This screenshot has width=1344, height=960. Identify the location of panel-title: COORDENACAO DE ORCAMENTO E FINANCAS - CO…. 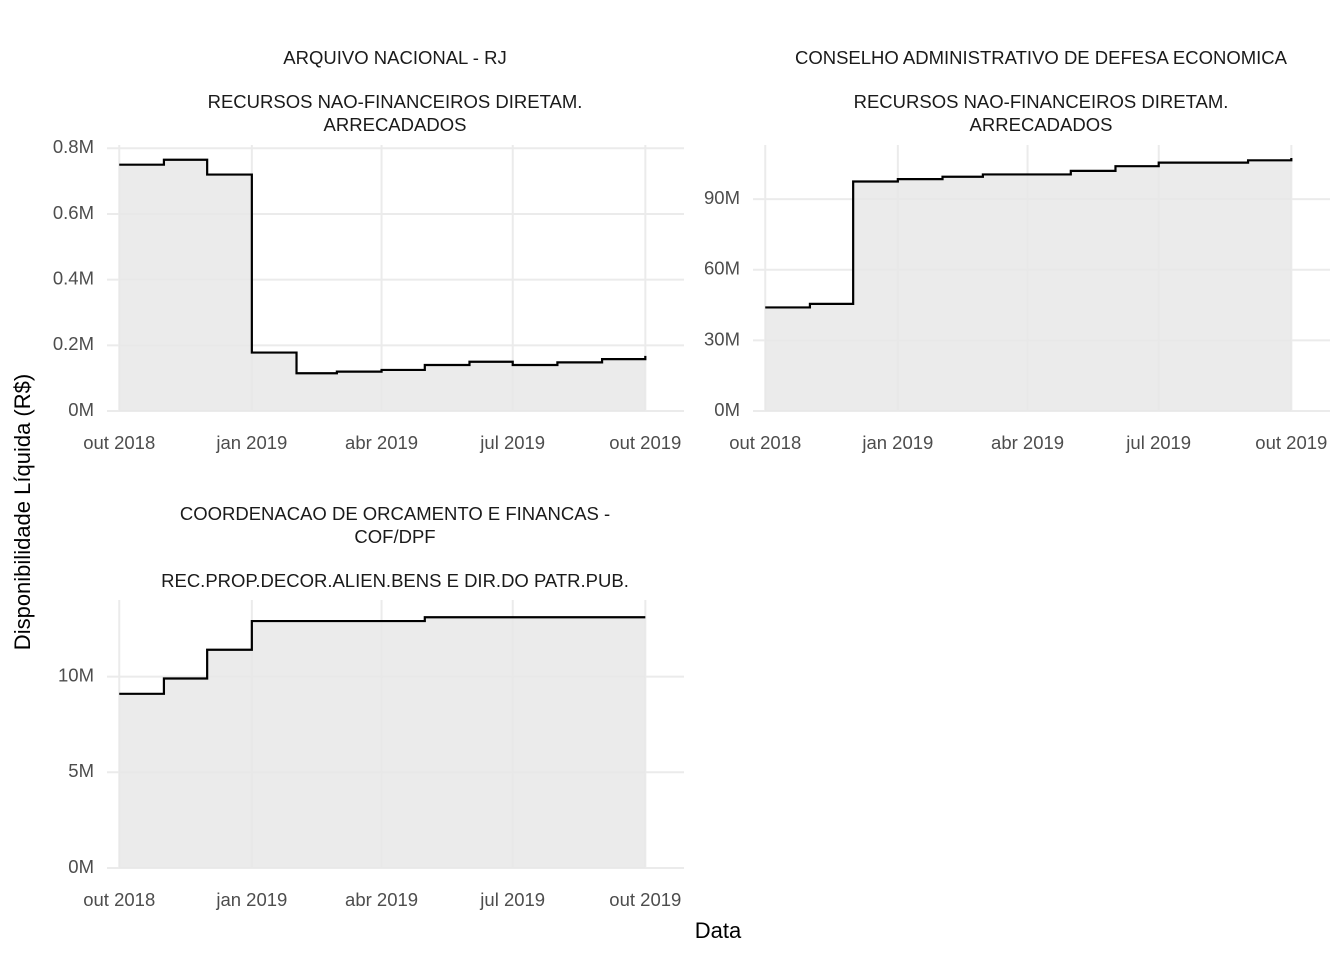
(395, 525).